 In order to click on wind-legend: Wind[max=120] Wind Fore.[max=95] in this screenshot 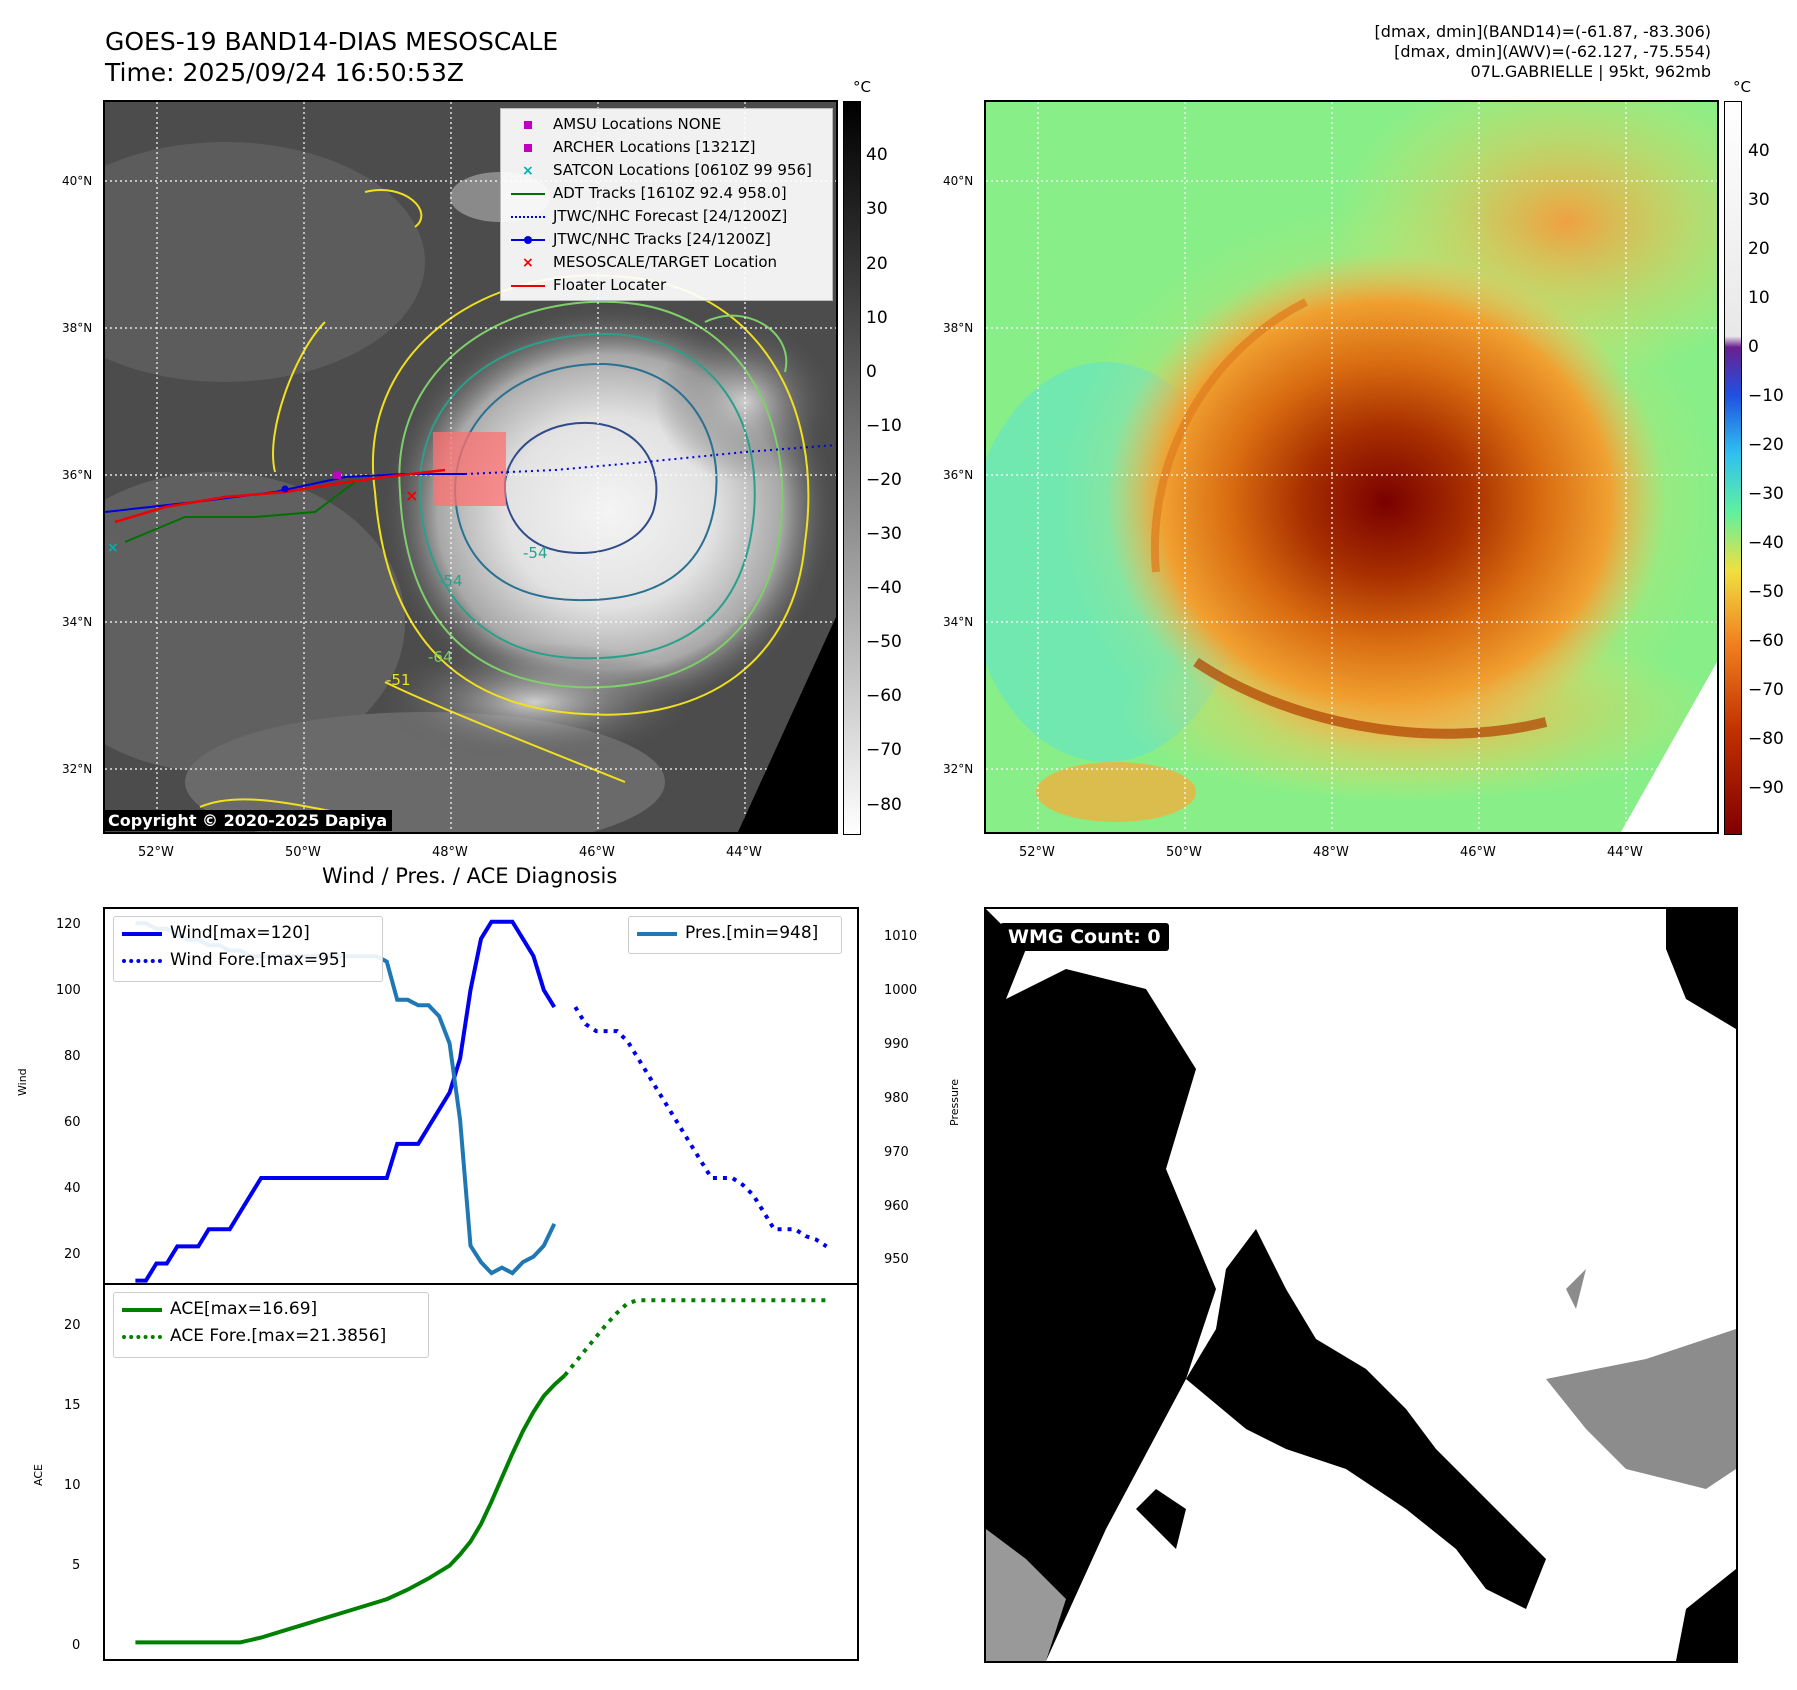, I will do `click(248, 949)`.